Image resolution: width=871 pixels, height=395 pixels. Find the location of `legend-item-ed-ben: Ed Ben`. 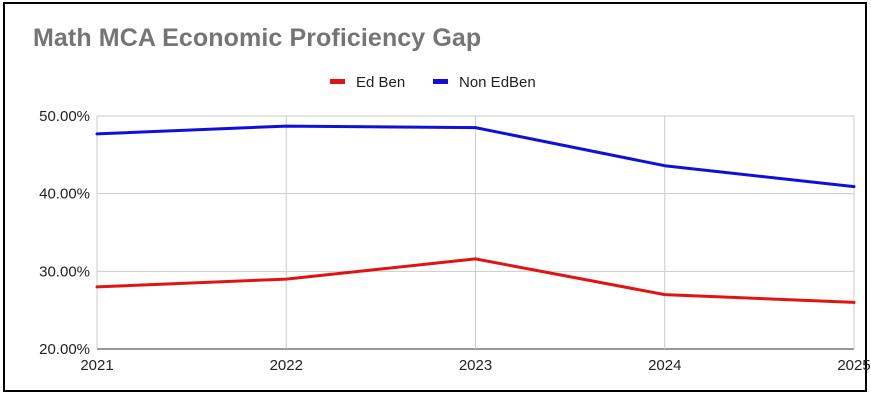

legend-item-ed-ben: Ed Ben is located at coordinates (367, 82).